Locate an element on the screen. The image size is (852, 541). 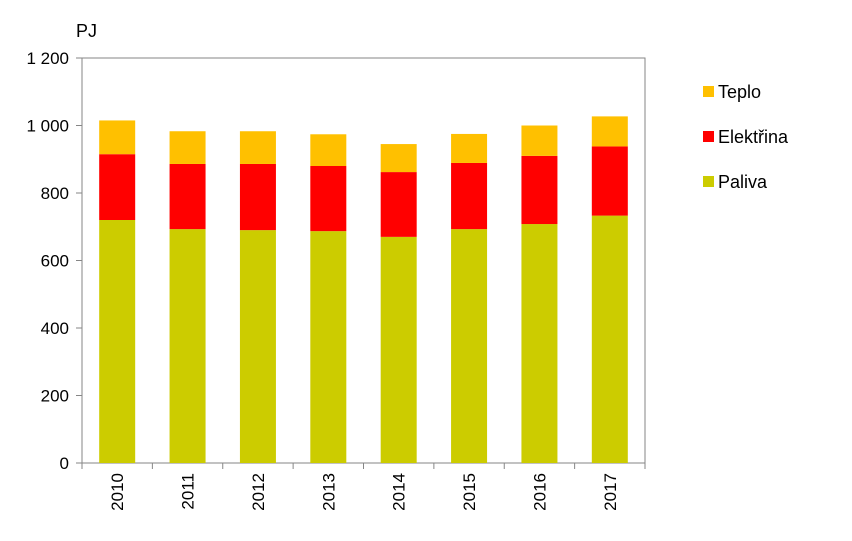
y-tick-label: 600 is located at coordinates (55, 261).